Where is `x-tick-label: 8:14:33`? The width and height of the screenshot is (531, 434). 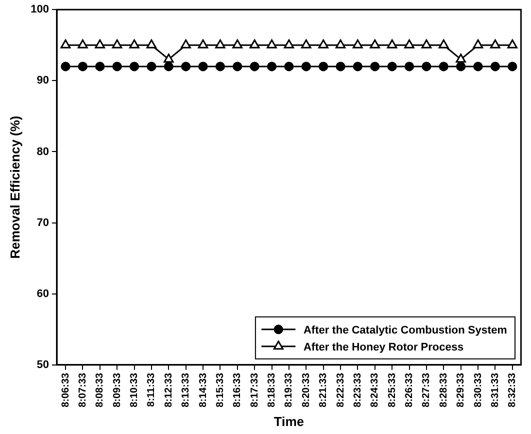 x-tick-label: 8:14:33 is located at coordinates (203, 390).